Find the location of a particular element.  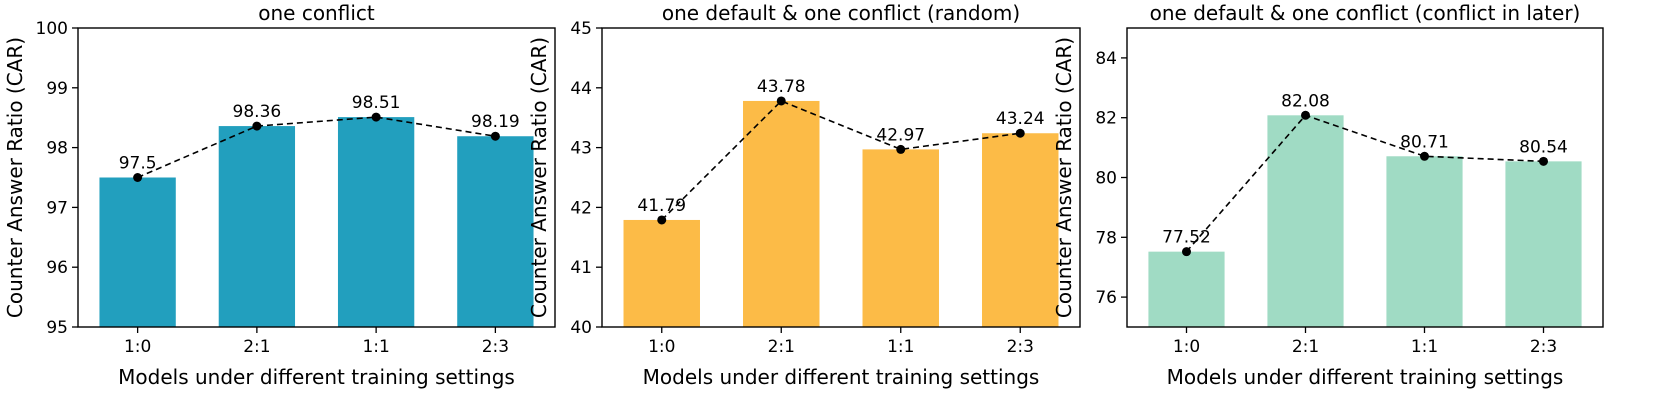

chart-title: one conflict is located at coordinates (316, 13).